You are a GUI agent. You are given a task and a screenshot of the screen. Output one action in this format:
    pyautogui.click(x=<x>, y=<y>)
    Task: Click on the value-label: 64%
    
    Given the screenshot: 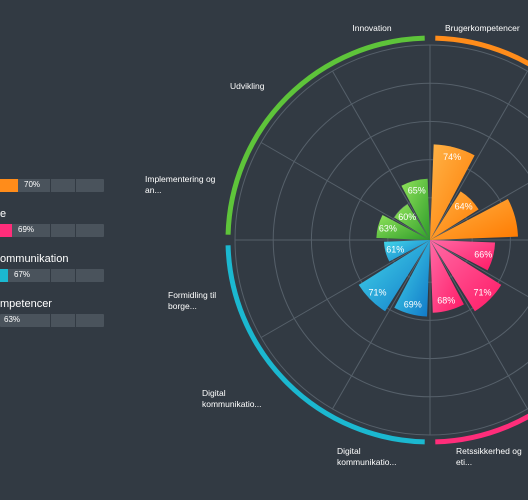 What is the action you would take?
    pyautogui.click(x=464, y=206)
    